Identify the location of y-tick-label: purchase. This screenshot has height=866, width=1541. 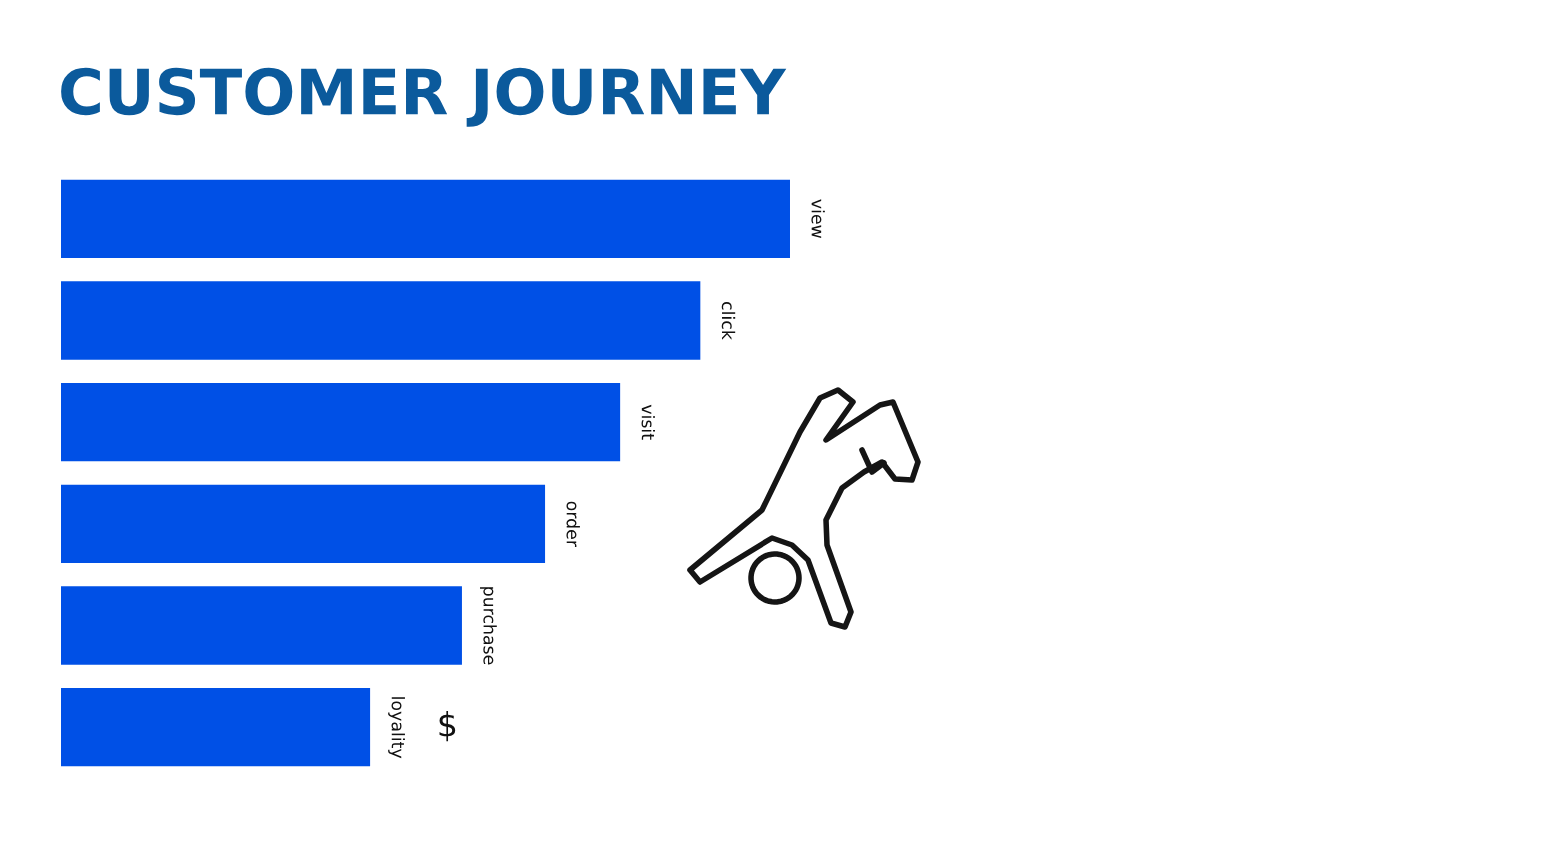
(488, 626).